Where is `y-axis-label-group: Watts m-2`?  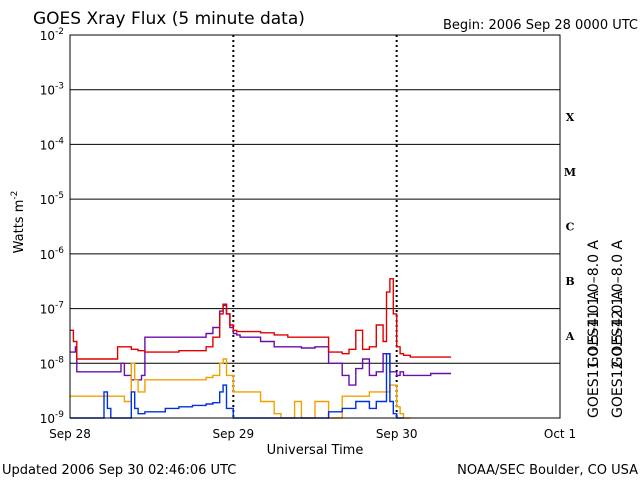
y-axis-label-group: Watts m-2 is located at coordinates (18, 222).